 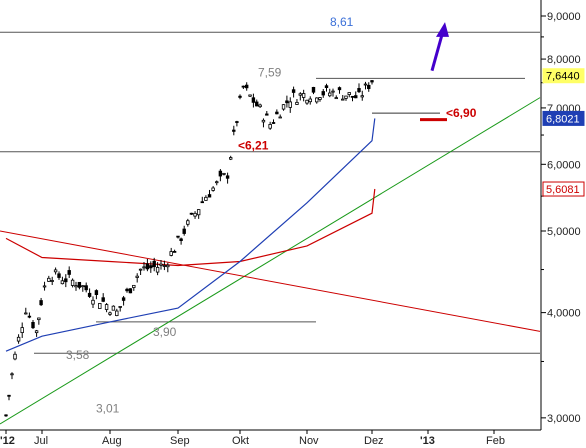 I want to click on x-tick-label-8: Feb, so click(x=495, y=441).